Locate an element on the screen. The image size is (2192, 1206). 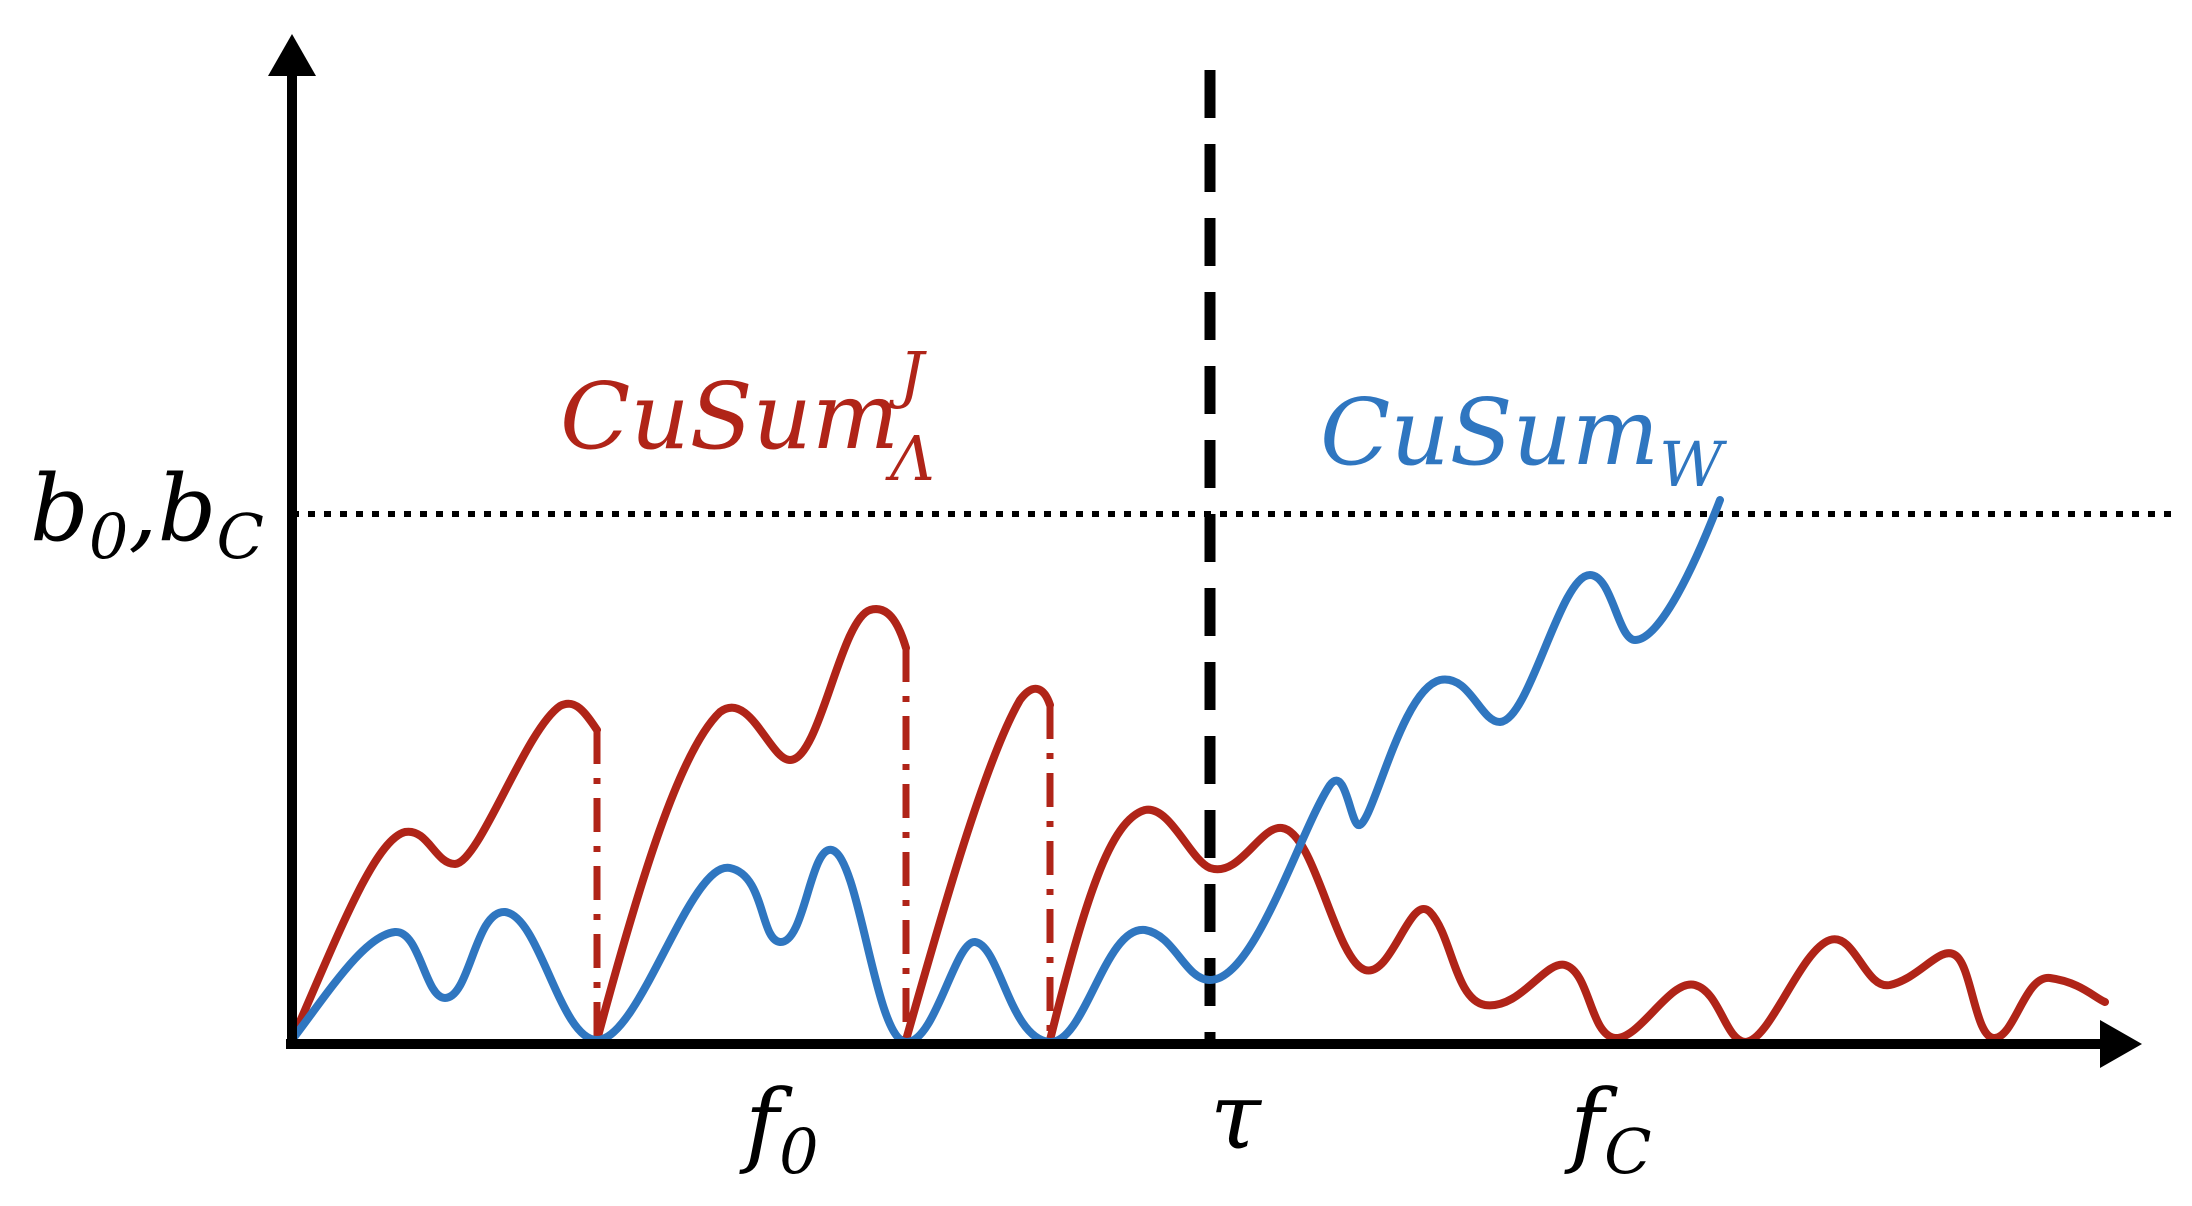
threshold-label: b0,bC is located at coordinates (147, 514).